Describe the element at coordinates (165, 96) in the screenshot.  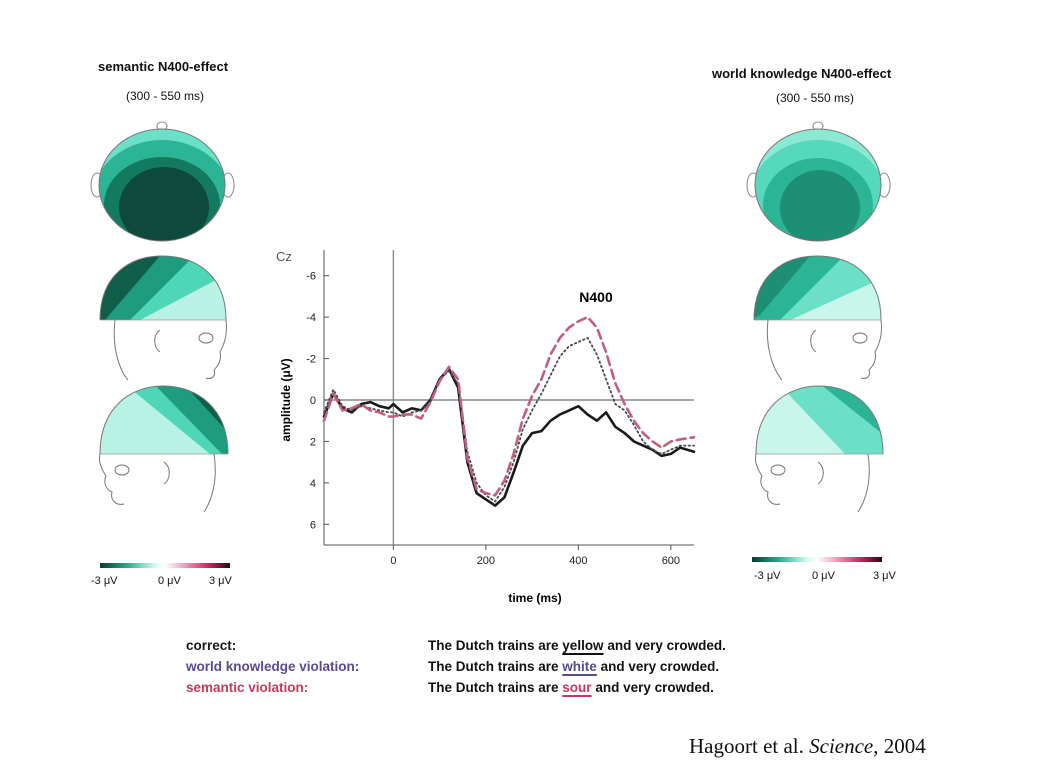
I see `left-panel-window: (300 - 550 ms)` at that location.